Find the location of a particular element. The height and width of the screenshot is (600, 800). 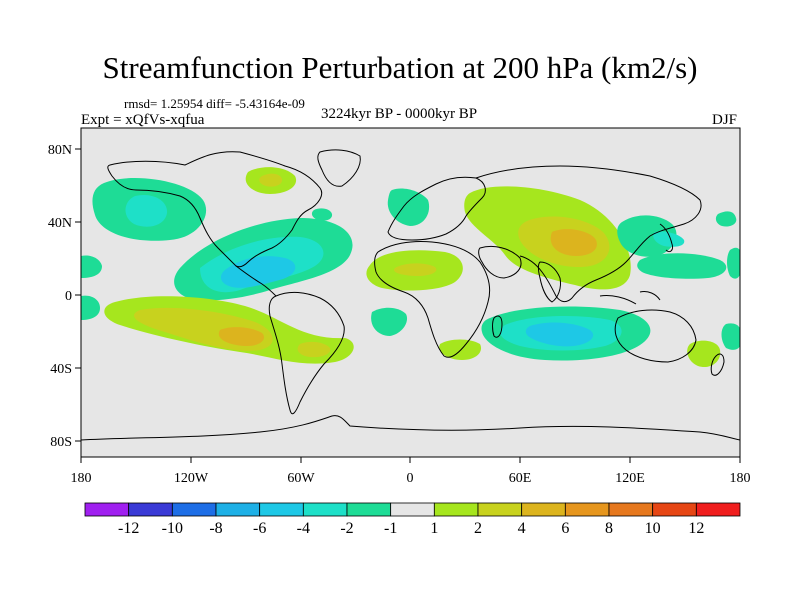

colorbar-label: -6 is located at coordinates (259, 528).